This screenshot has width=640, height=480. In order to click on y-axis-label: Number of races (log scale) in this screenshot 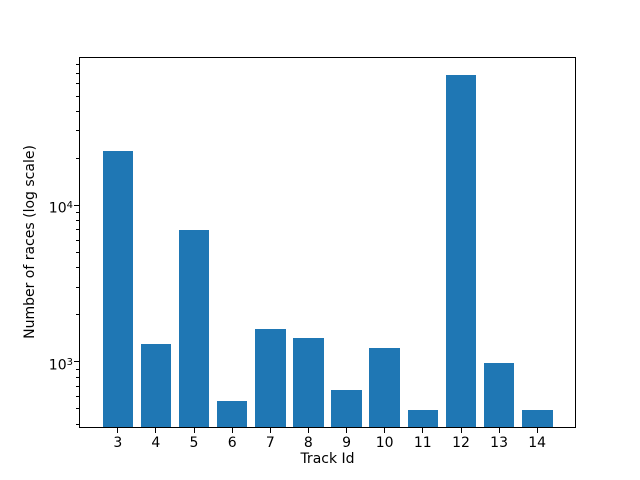, I will do `click(30, 242)`.